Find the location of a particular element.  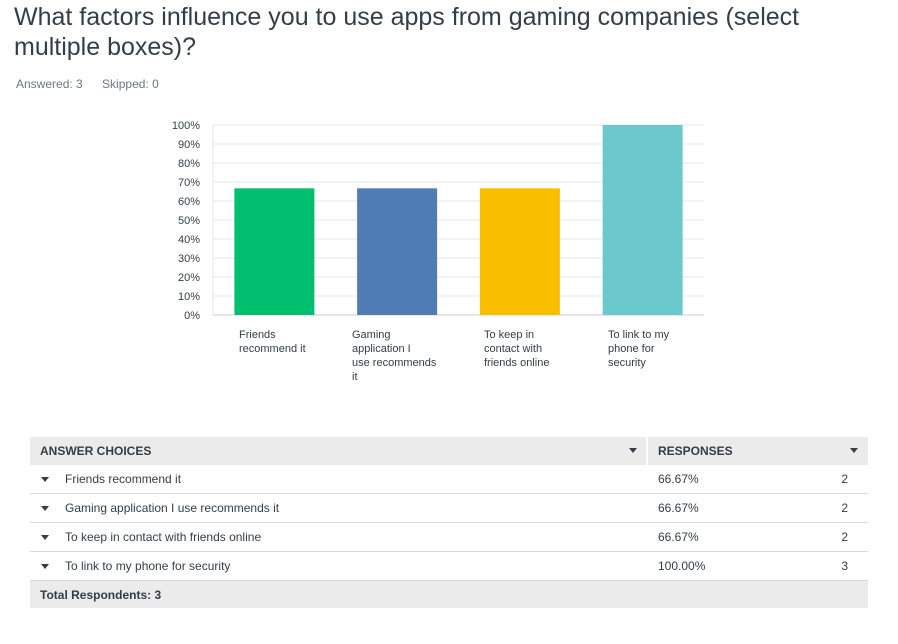

row-label: Gaming application I use recommends it is located at coordinates (172, 508).